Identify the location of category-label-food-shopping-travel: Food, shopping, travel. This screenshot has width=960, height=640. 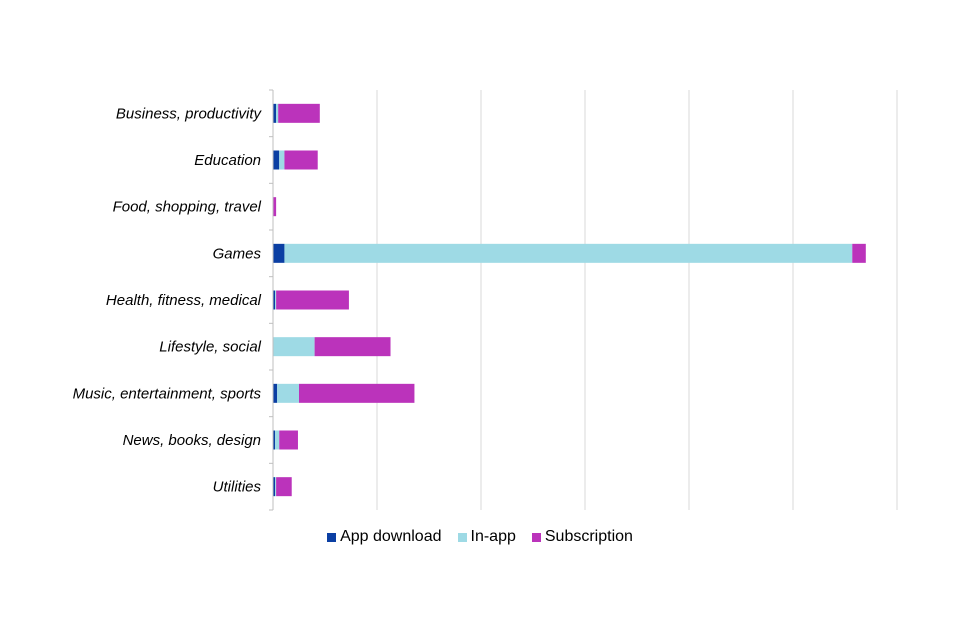
(187, 207).